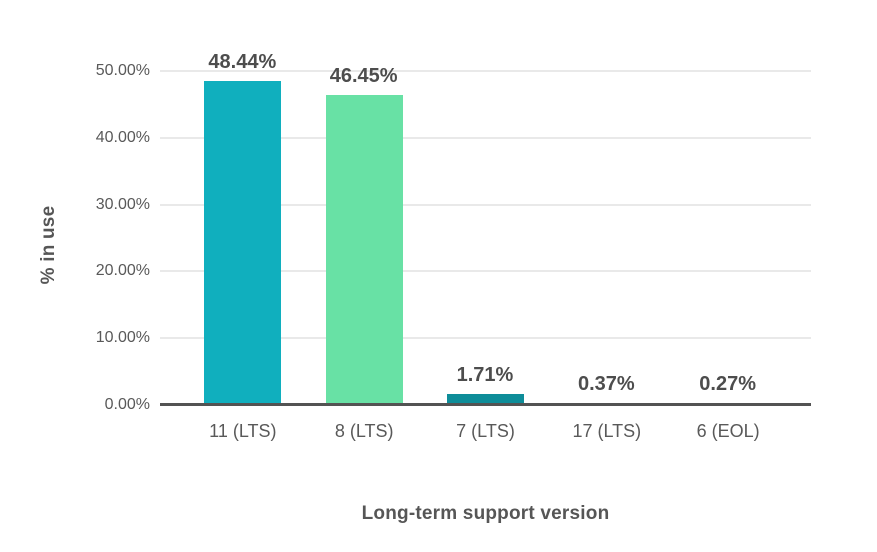 This screenshot has height=552, width=877. What do you see at coordinates (607, 238) in the screenshot?
I see `bar-slot: 0.37%` at bounding box center [607, 238].